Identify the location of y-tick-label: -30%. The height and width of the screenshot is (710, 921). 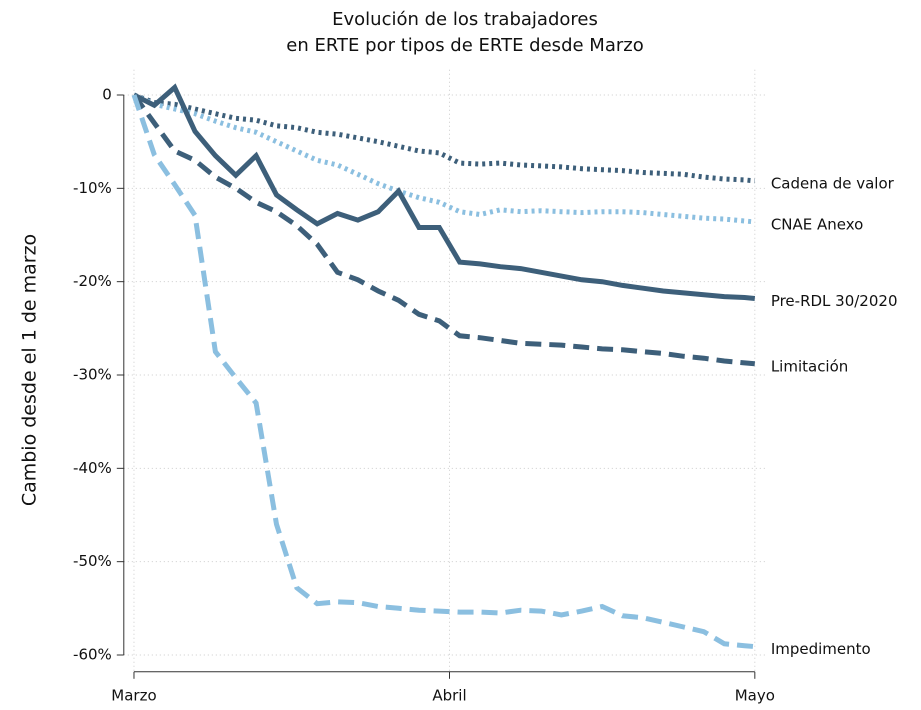
(92, 375).